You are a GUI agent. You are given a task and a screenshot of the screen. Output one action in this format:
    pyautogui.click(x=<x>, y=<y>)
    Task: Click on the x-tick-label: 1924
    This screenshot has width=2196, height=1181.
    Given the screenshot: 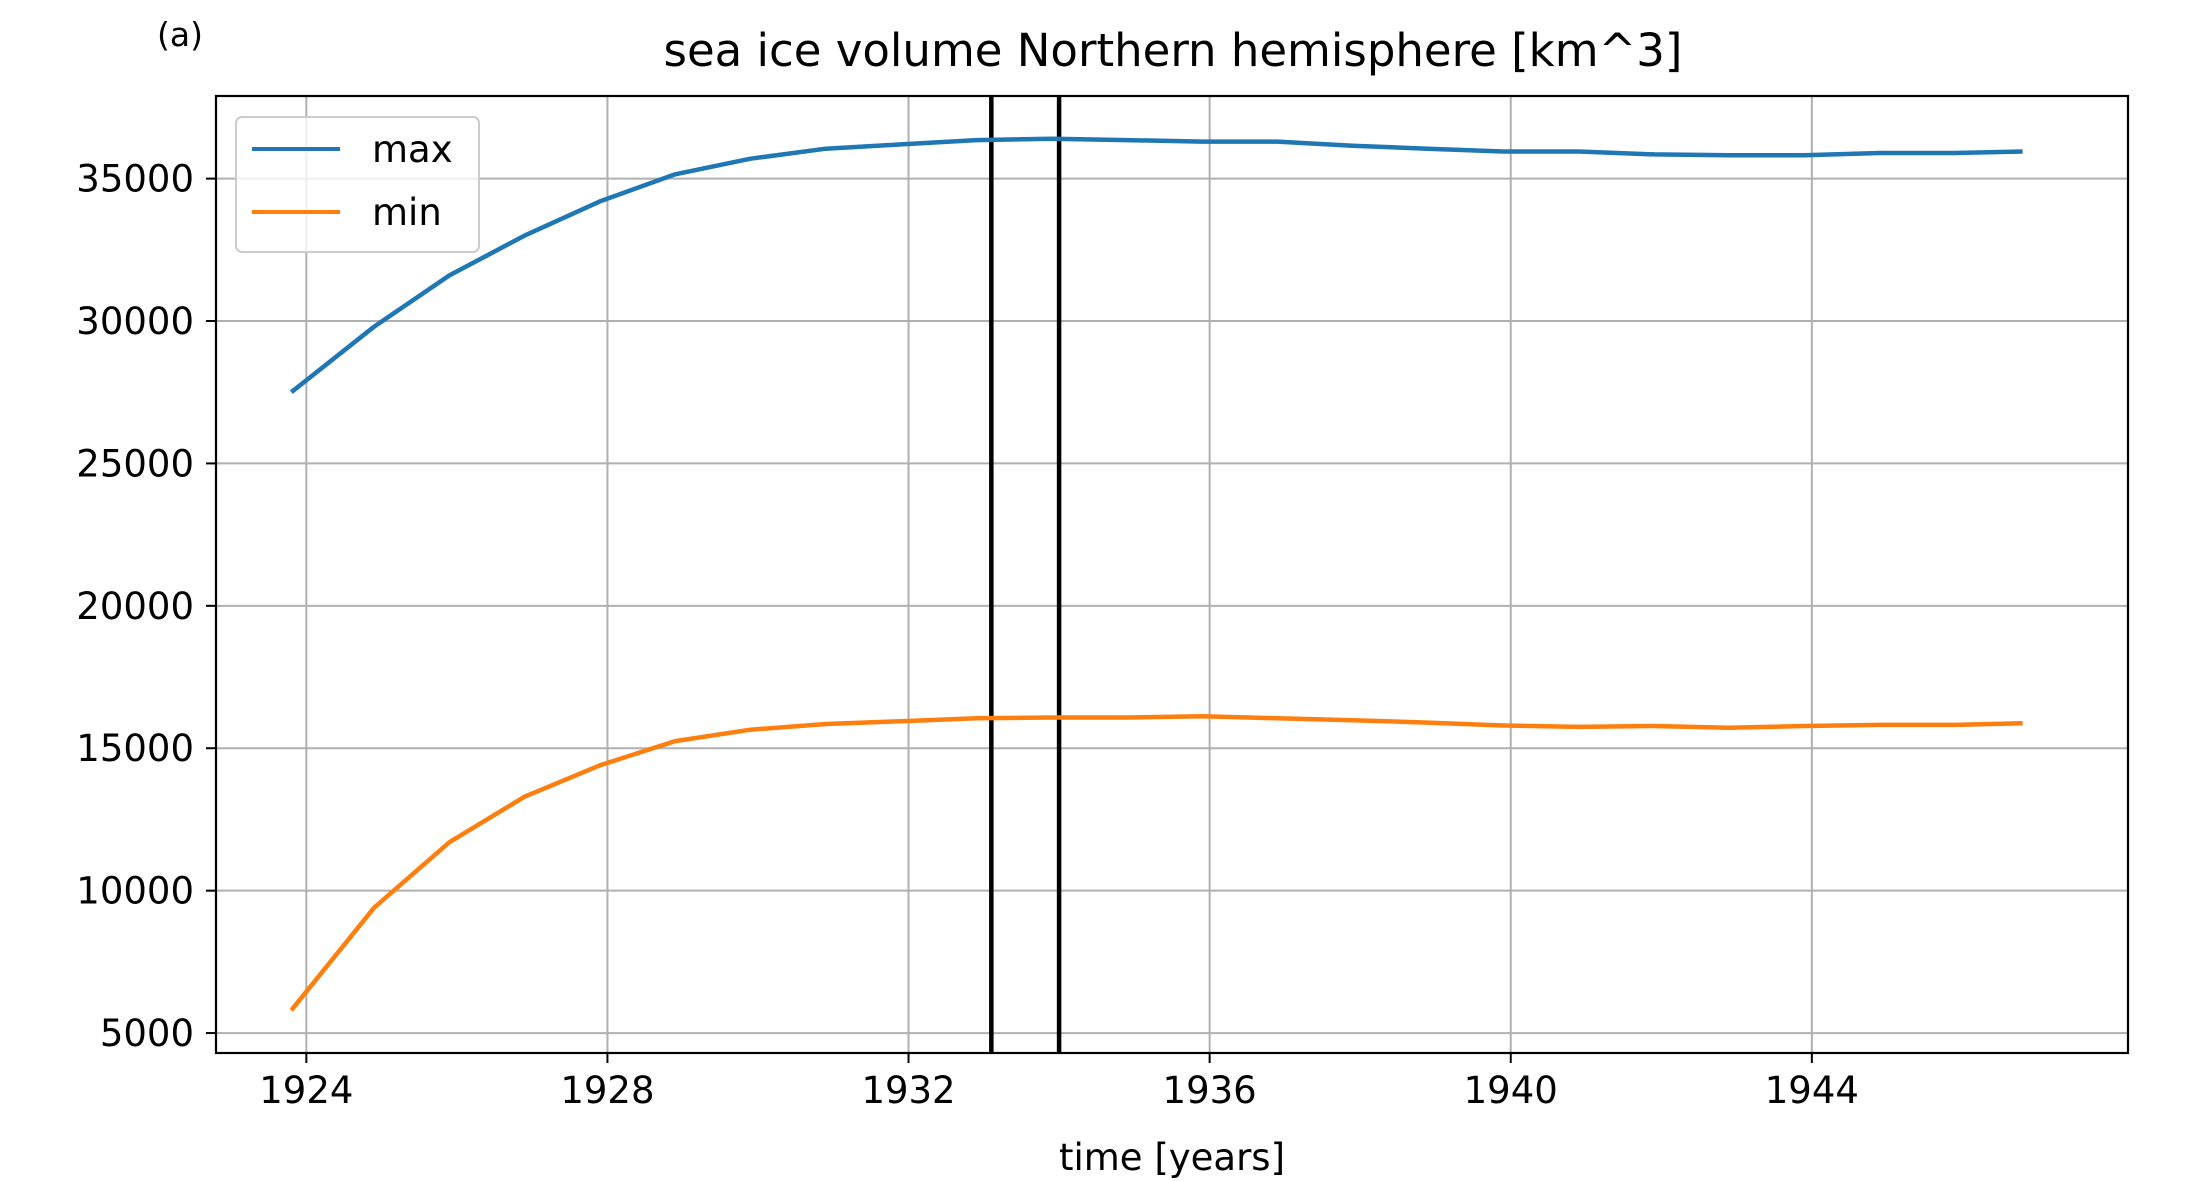 What is the action you would take?
    pyautogui.click(x=306, y=1090)
    